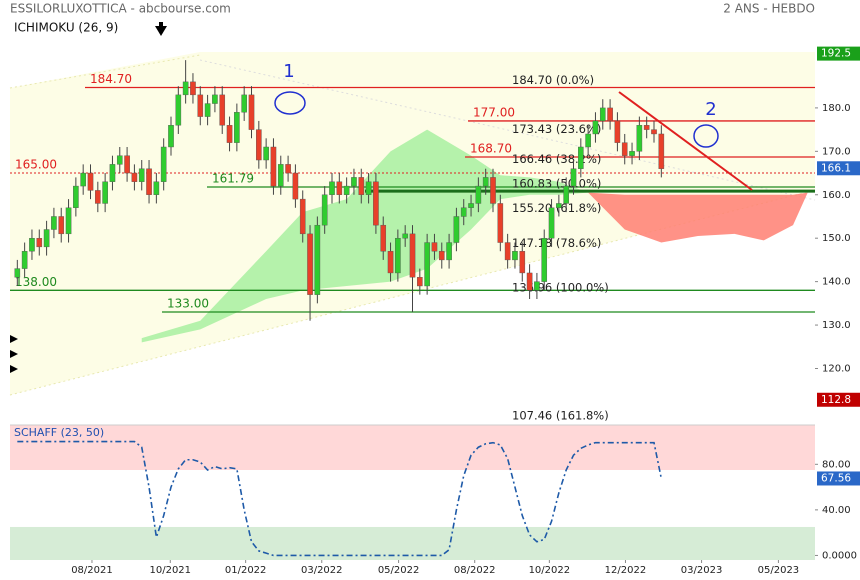  I want to click on y-tick-label: 120.0, so click(836, 368).